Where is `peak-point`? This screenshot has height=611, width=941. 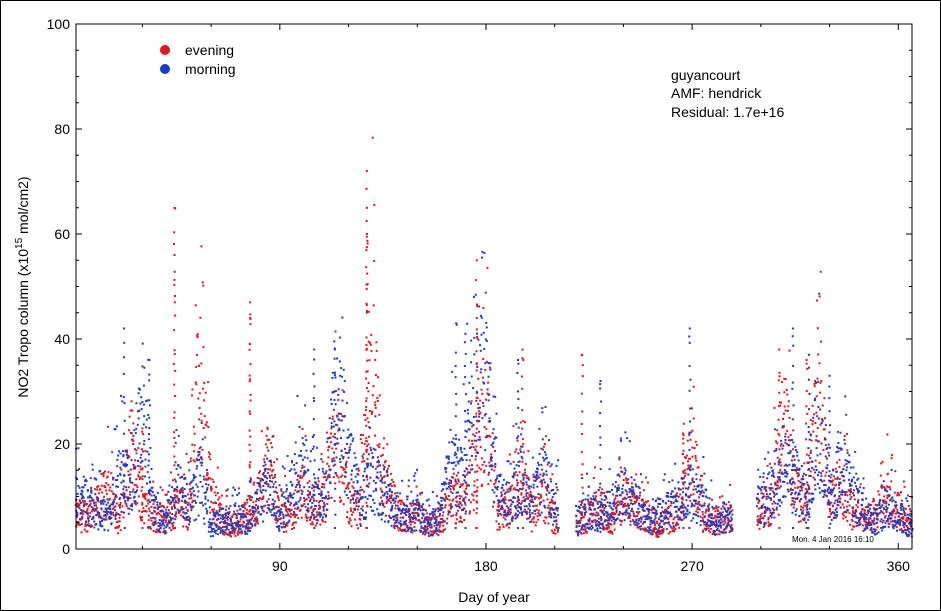 peak-point is located at coordinates (366, 171).